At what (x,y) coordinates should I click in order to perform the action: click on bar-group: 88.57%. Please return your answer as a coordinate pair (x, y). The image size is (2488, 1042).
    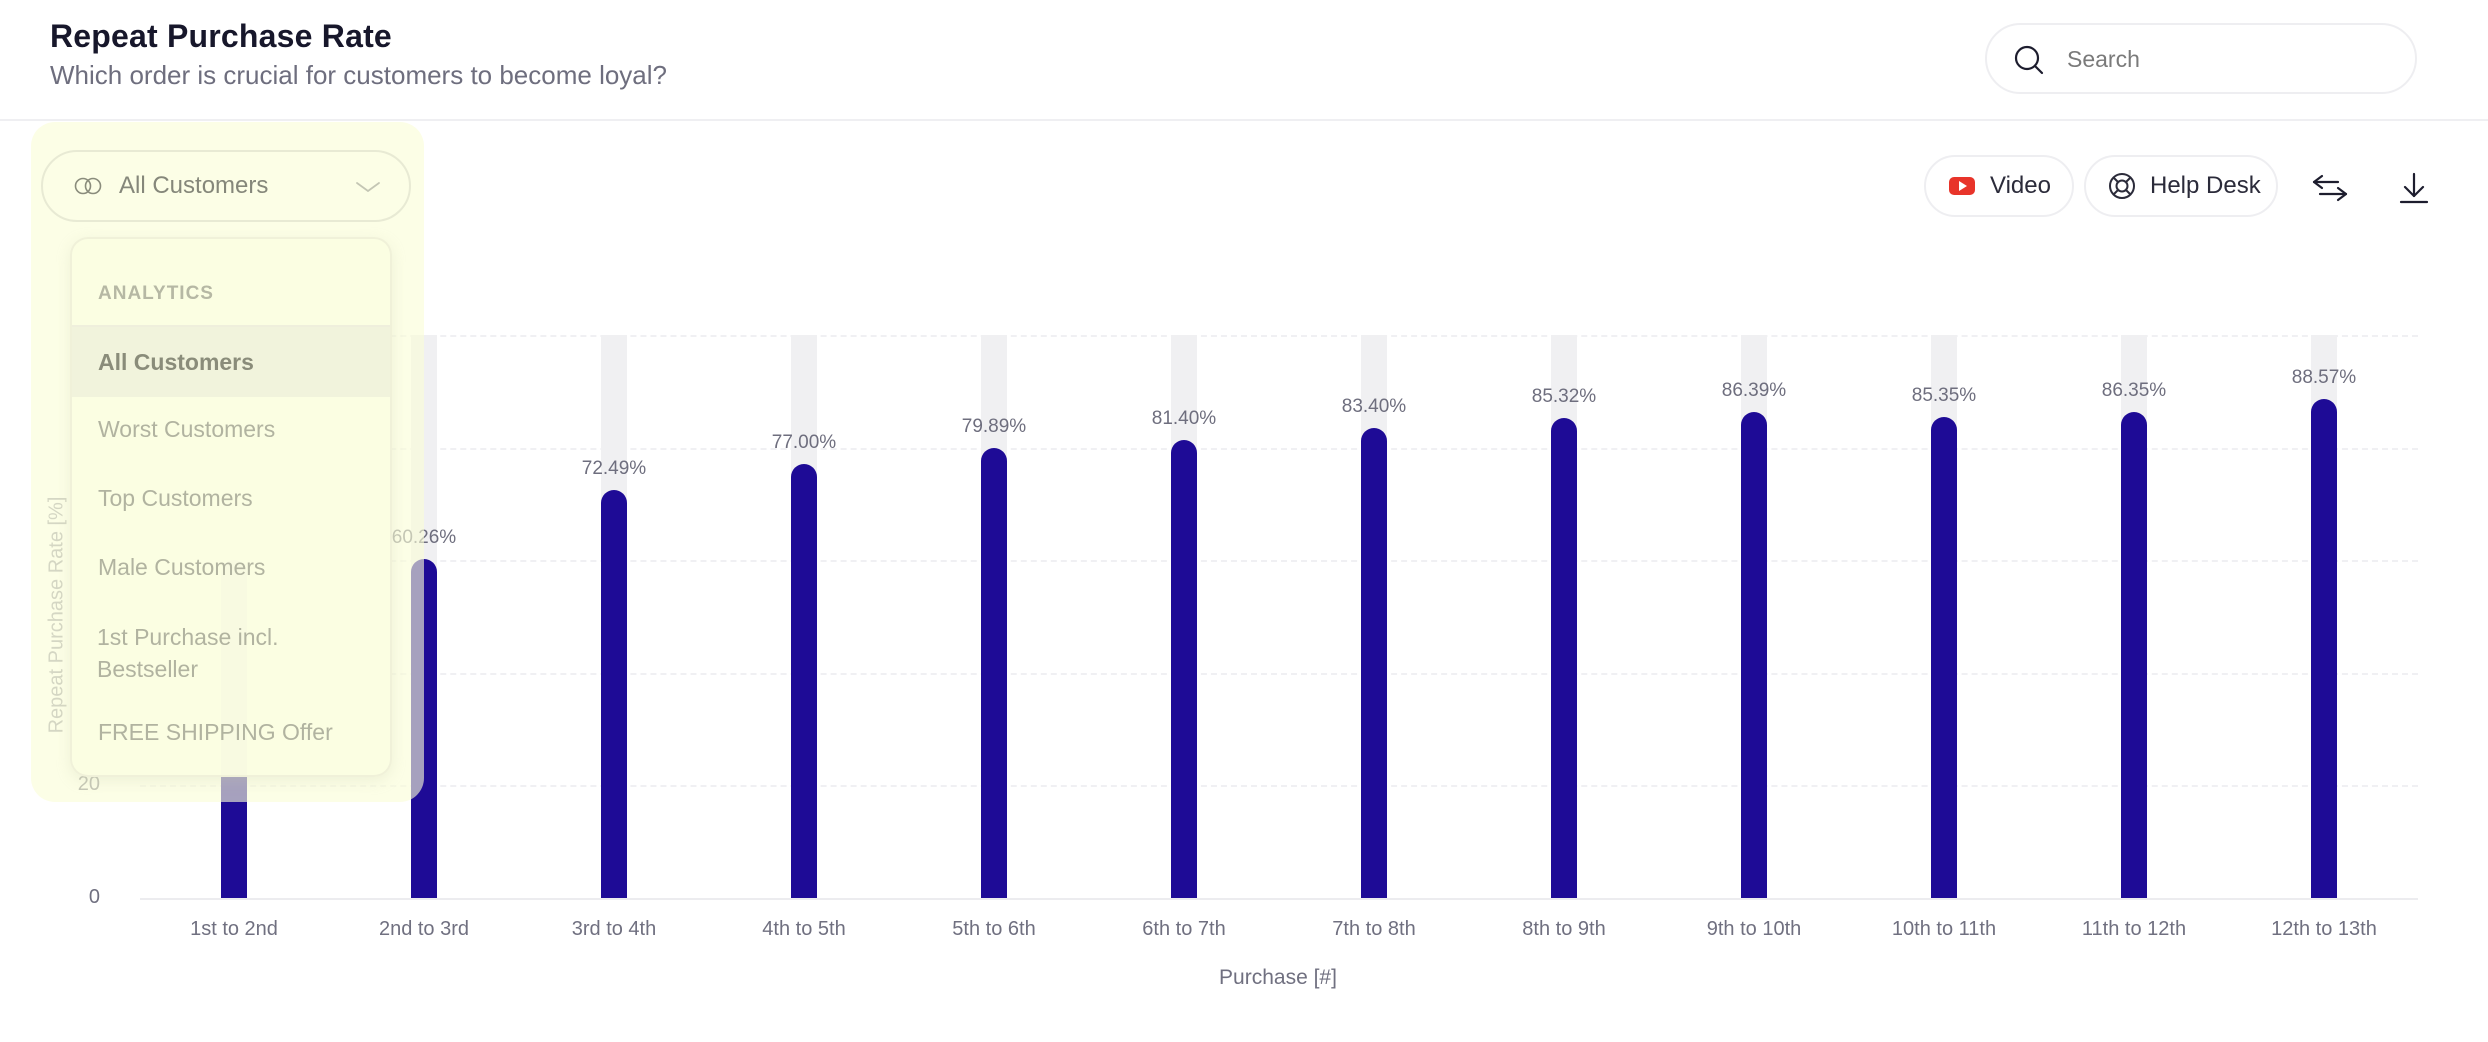
    Looking at the image, I should click on (2324, 616).